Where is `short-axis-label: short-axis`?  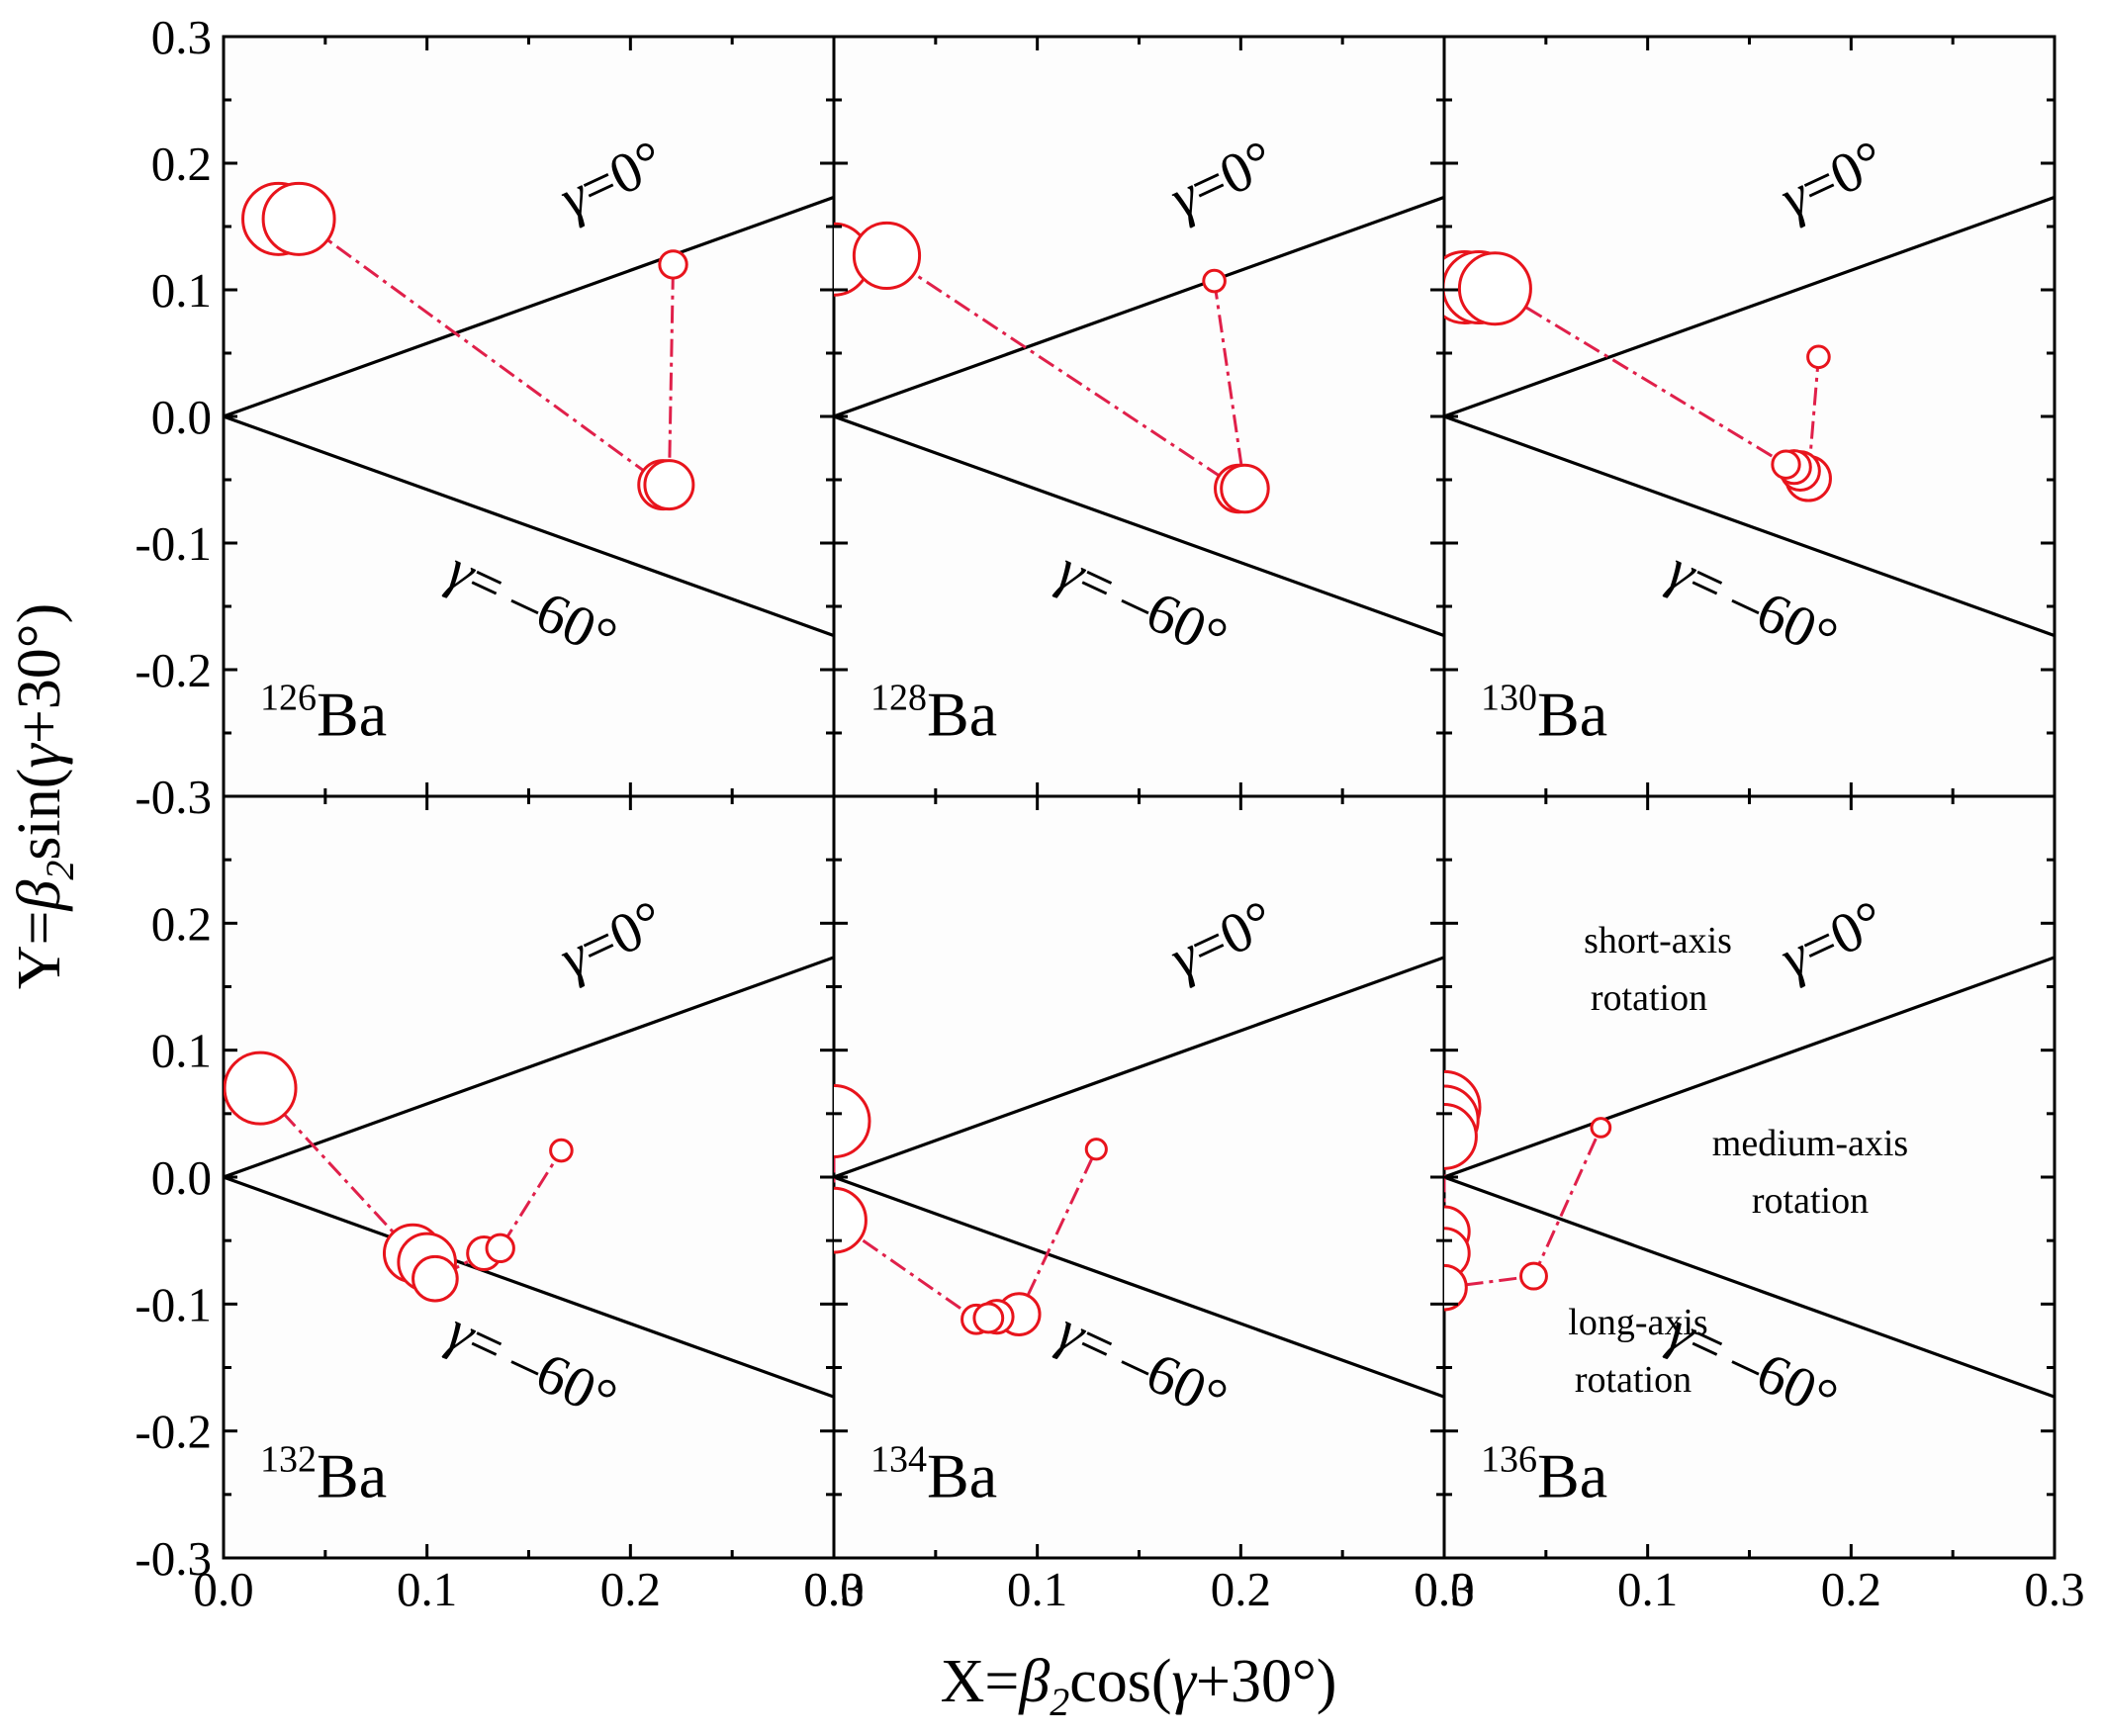 short-axis-label: short-axis is located at coordinates (1658, 940).